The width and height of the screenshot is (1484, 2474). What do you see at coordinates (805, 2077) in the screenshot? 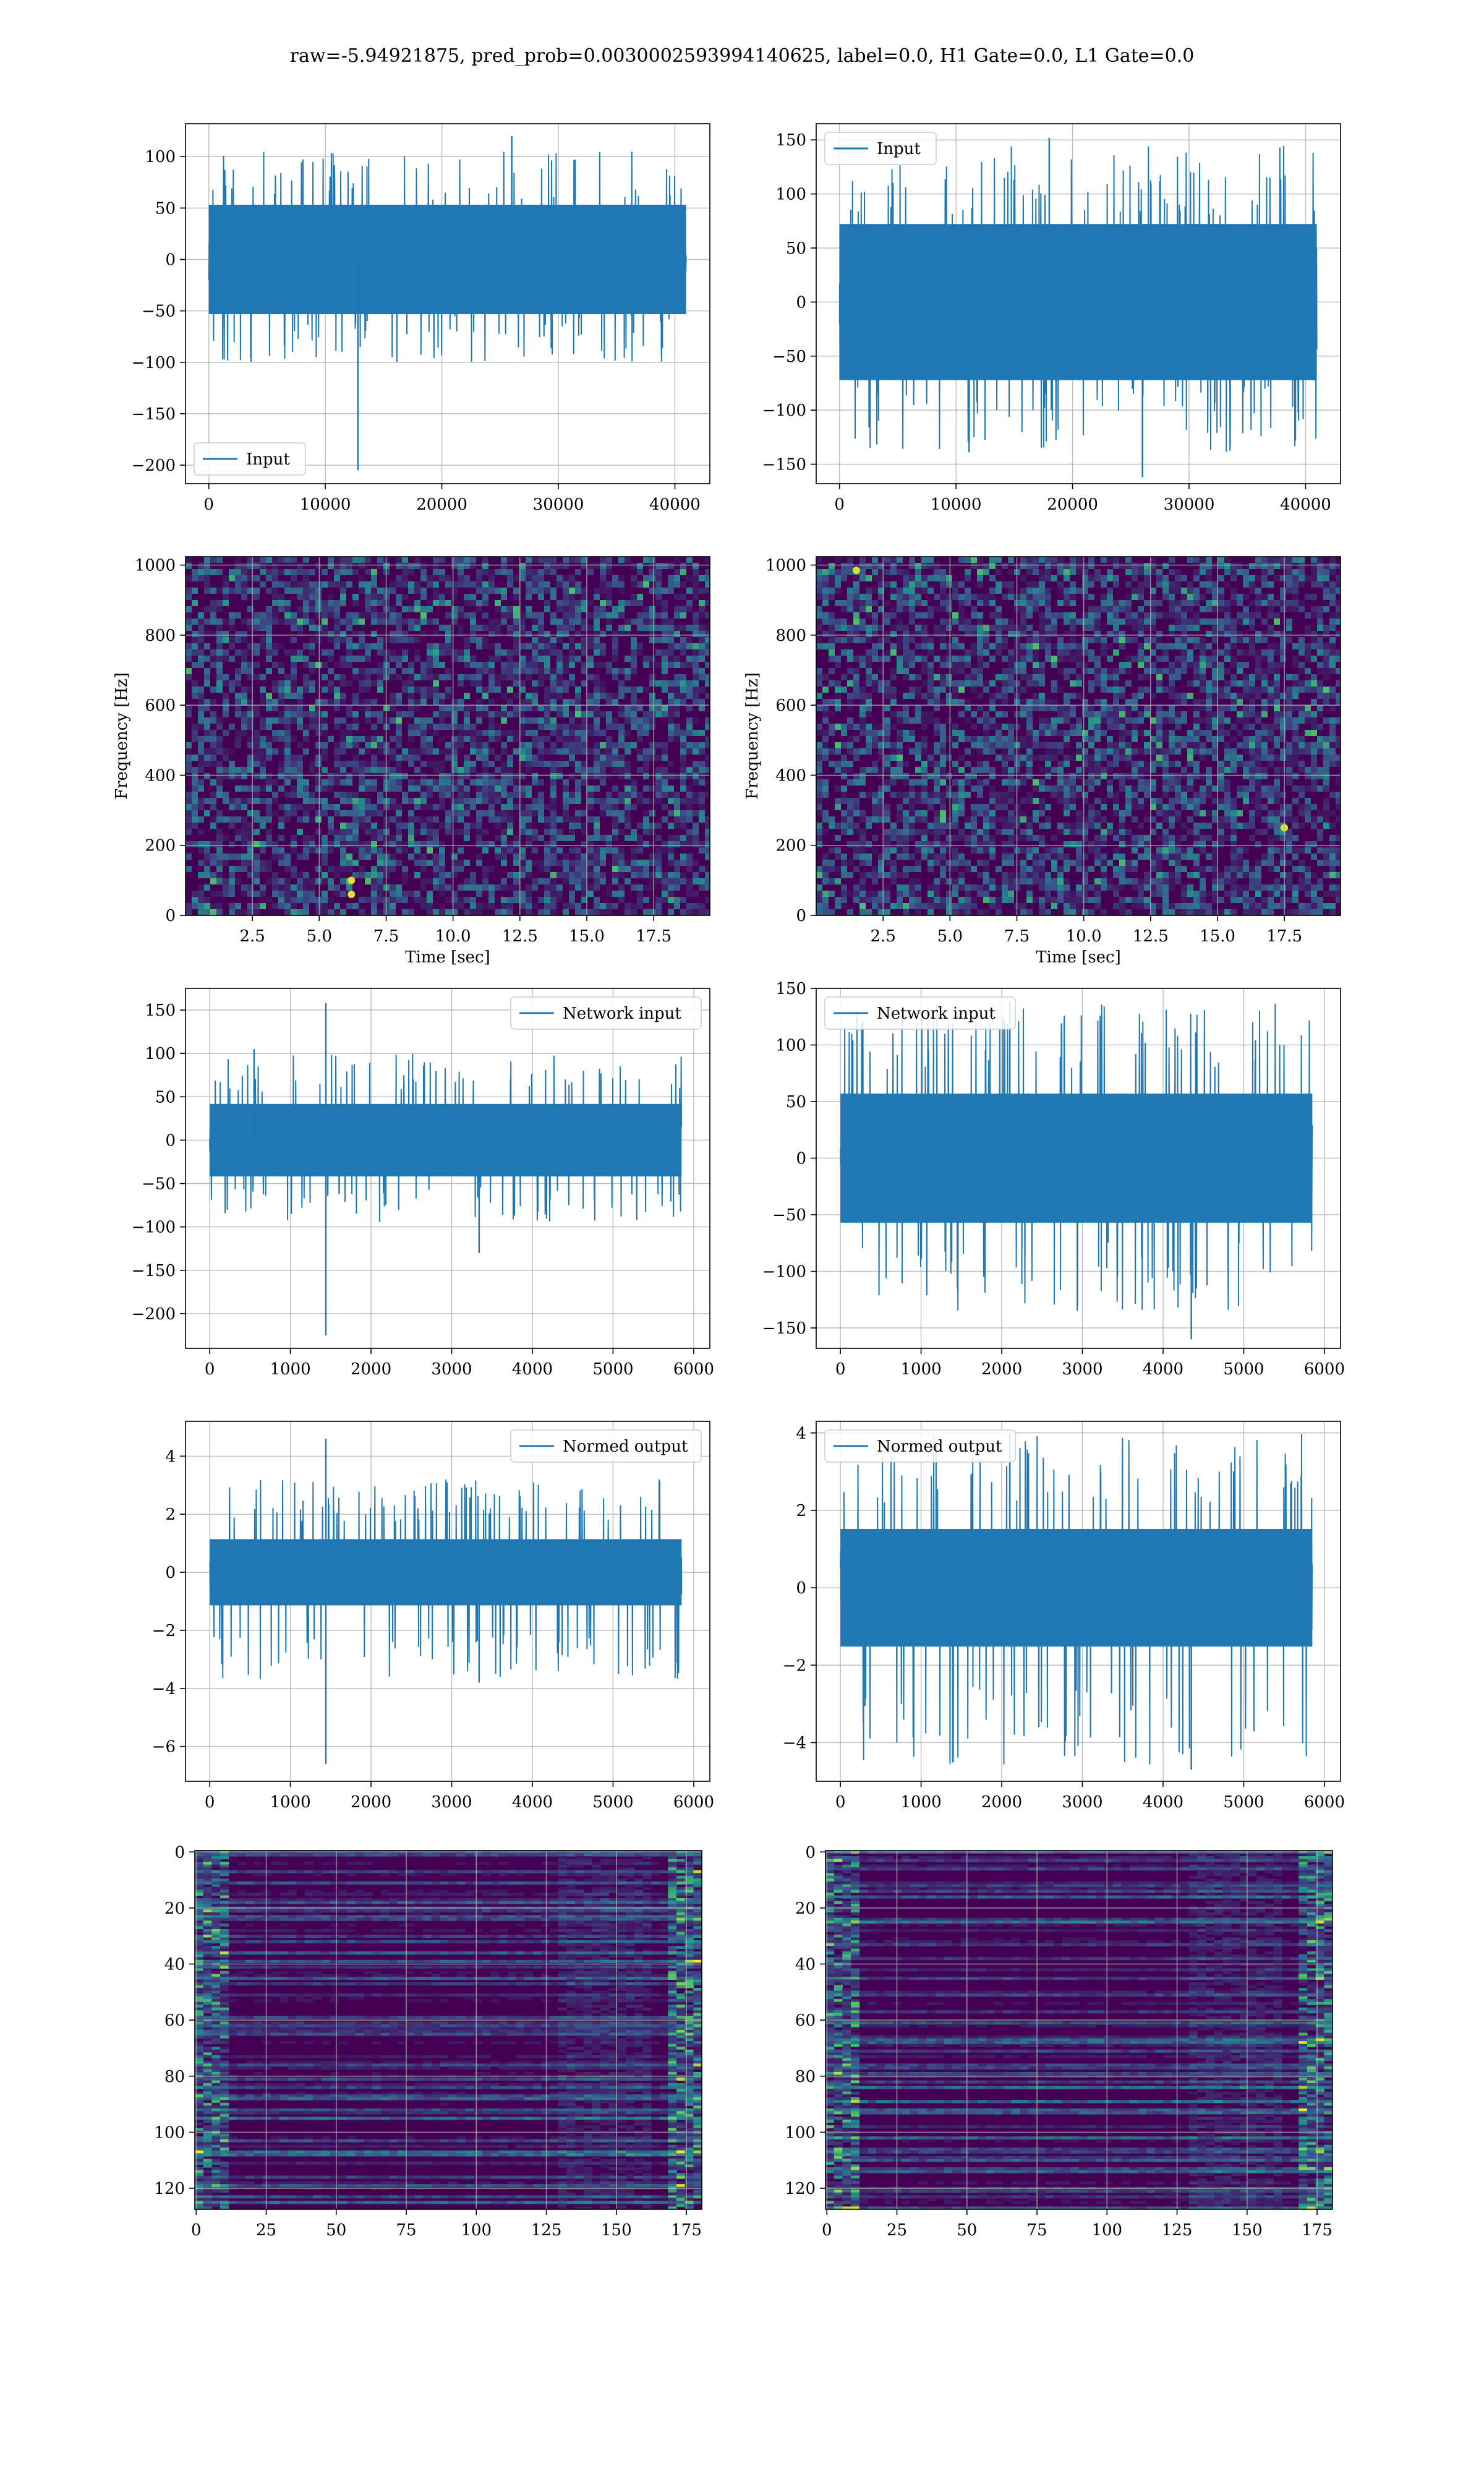
I see `y-tick-label: 80` at bounding box center [805, 2077].